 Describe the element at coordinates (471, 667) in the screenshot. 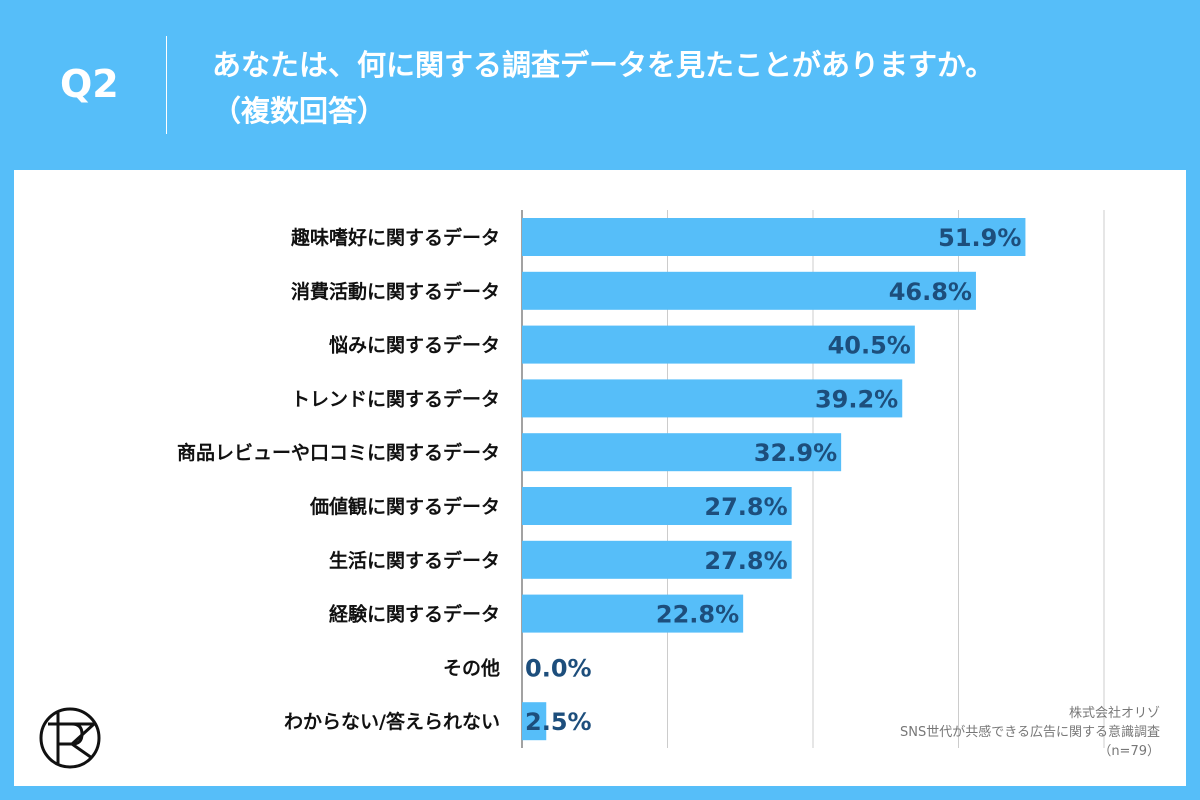

I see `category-label: その他` at that location.